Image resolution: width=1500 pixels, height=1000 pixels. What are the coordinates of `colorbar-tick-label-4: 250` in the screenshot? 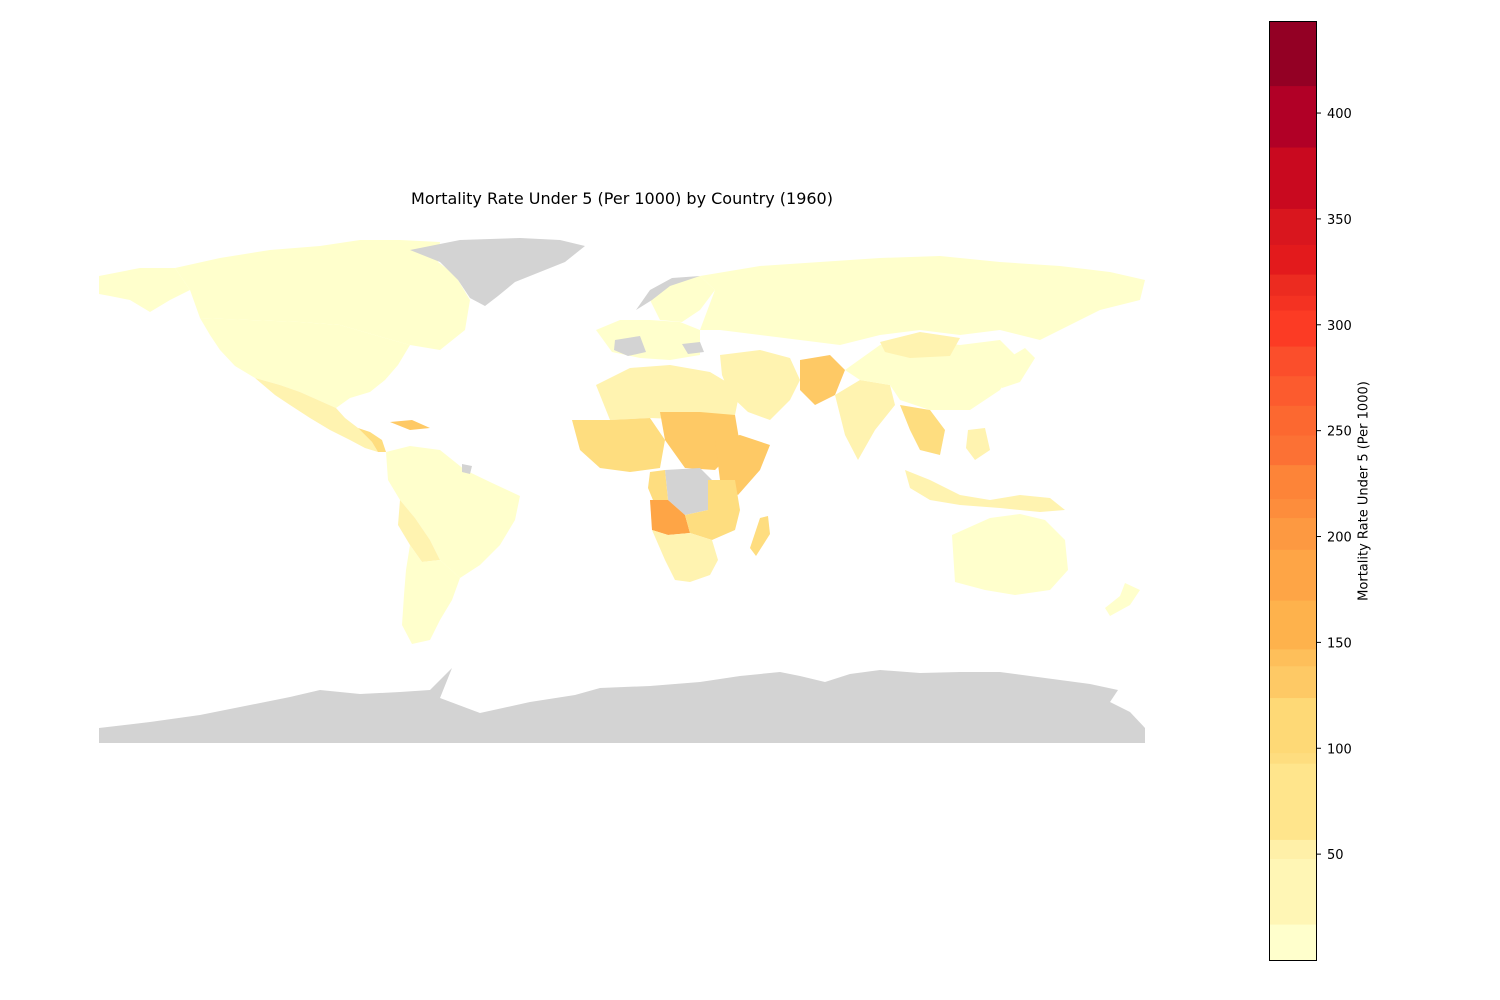 It's located at (1339, 432).